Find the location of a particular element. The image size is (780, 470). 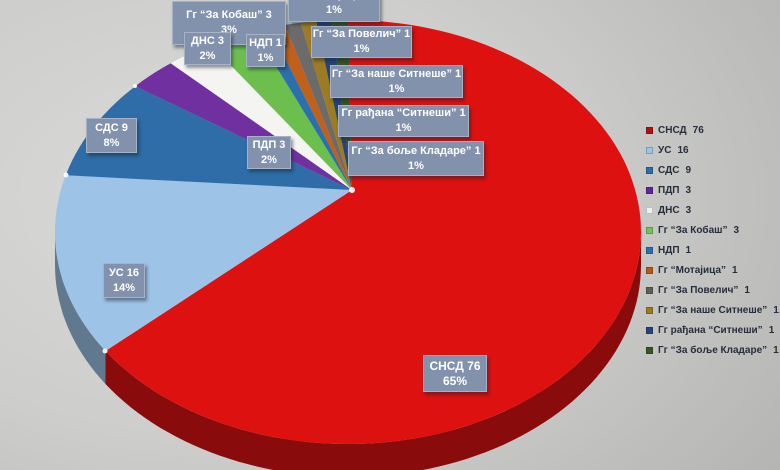

data-label-text: Гг “За боље Кладаре” 1 is located at coordinates (416, 150).